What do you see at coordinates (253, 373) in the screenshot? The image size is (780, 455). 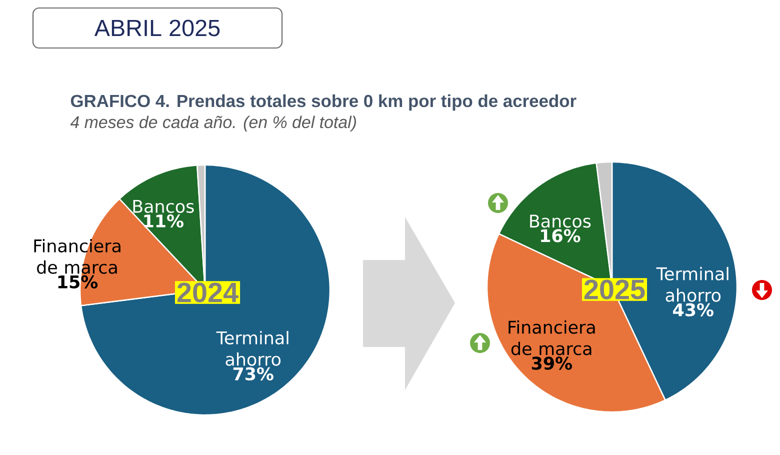 I see `data-label: 73%` at bounding box center [253, 373].